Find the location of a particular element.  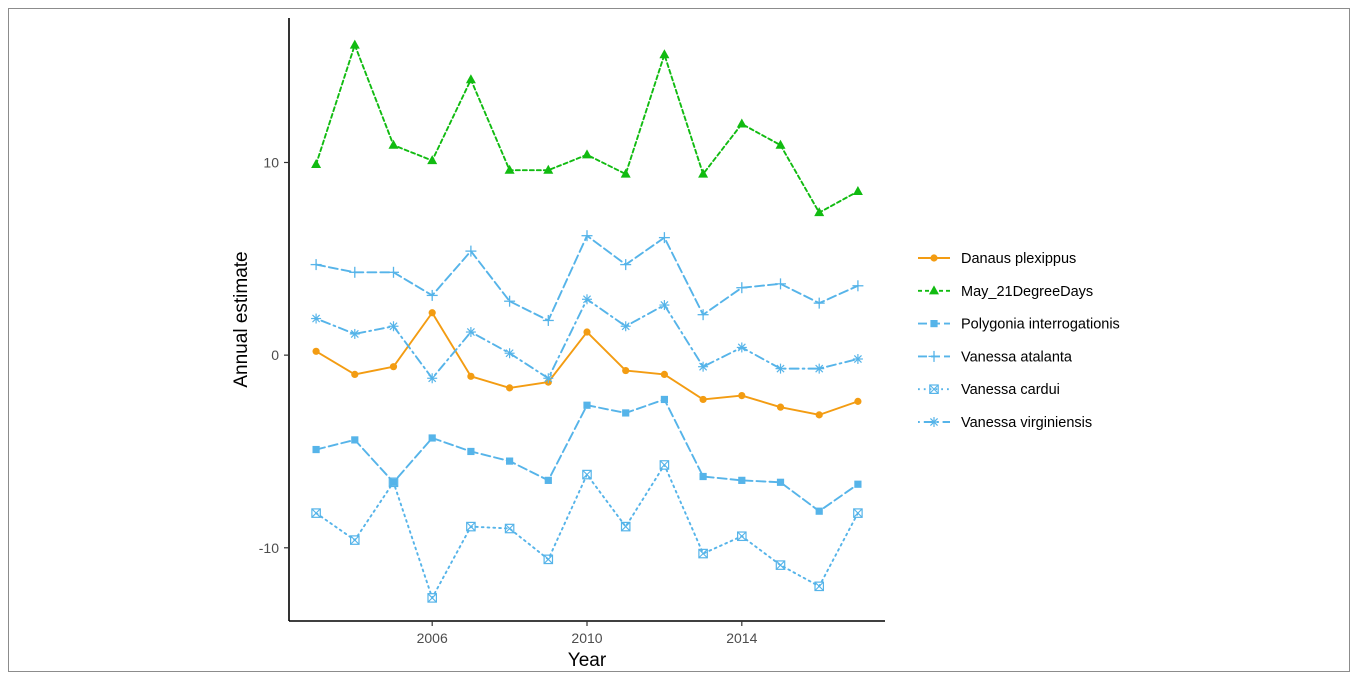

legend-label: Polygonia interrogationis is located at coordinates (1040, 325).